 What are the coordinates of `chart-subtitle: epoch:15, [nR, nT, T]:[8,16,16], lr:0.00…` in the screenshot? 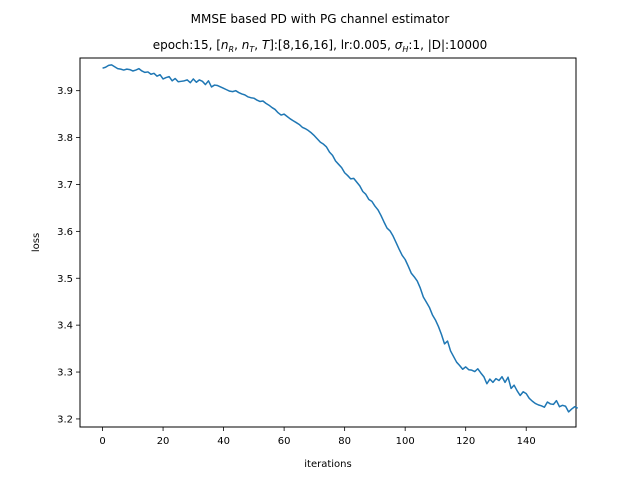 It's located at (320, 46).